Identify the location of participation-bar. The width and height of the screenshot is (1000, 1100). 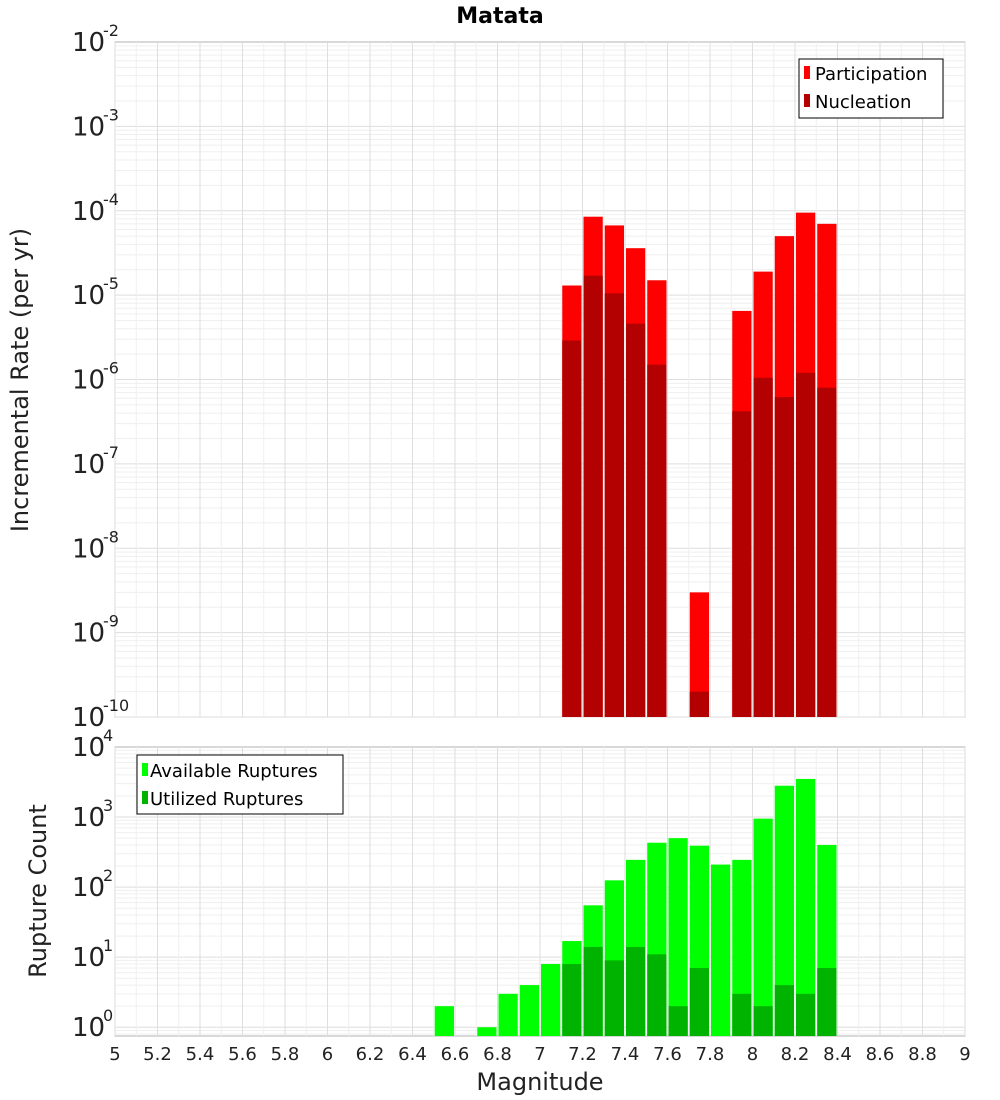
(699, 654).